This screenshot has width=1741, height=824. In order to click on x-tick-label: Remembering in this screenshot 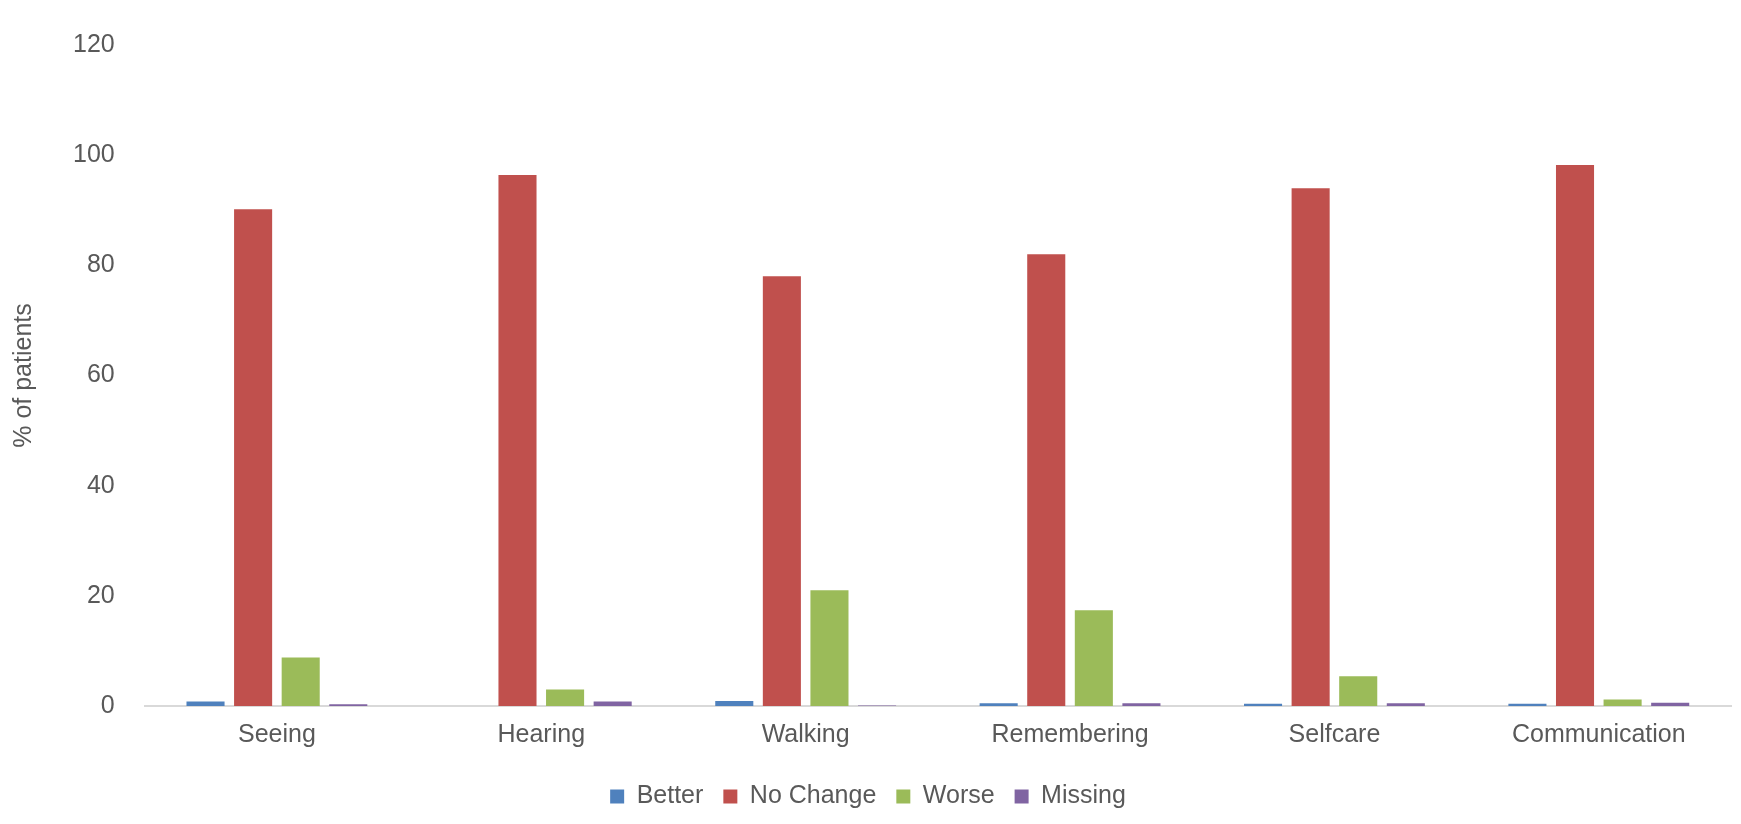, I will do `click(1070, 732)`.